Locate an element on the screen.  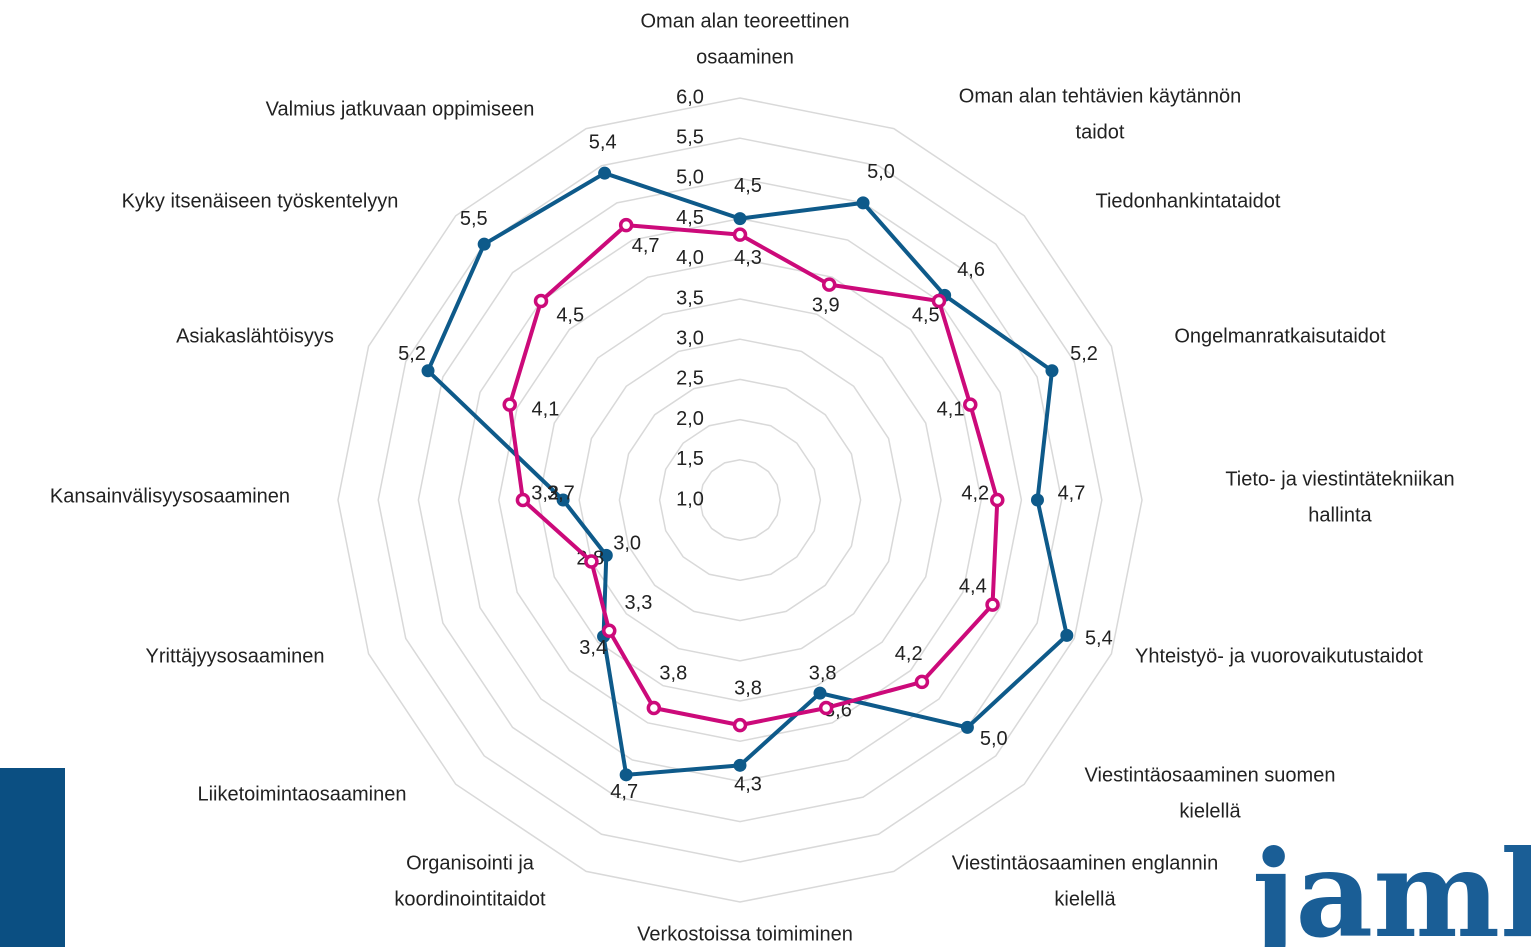
data-label: 3,0 is located at coordinates (627, 543).